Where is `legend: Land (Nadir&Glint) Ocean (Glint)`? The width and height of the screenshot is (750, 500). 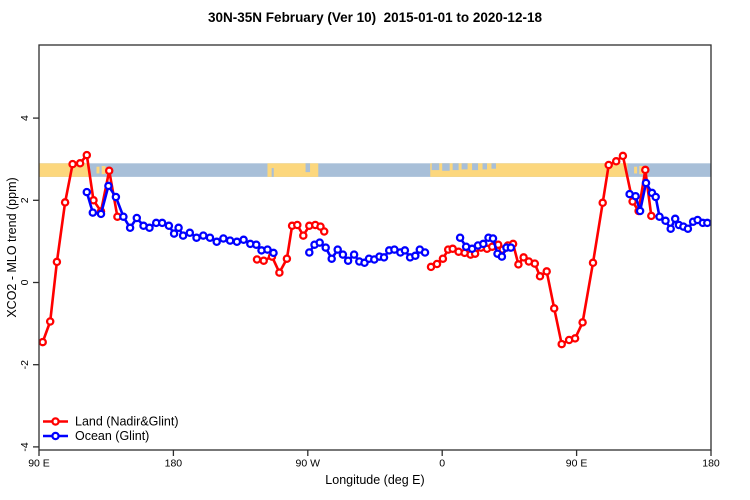
legend: Land (Nadir&Glint) Ocean (Glint) is located at coordinates (111, 429).